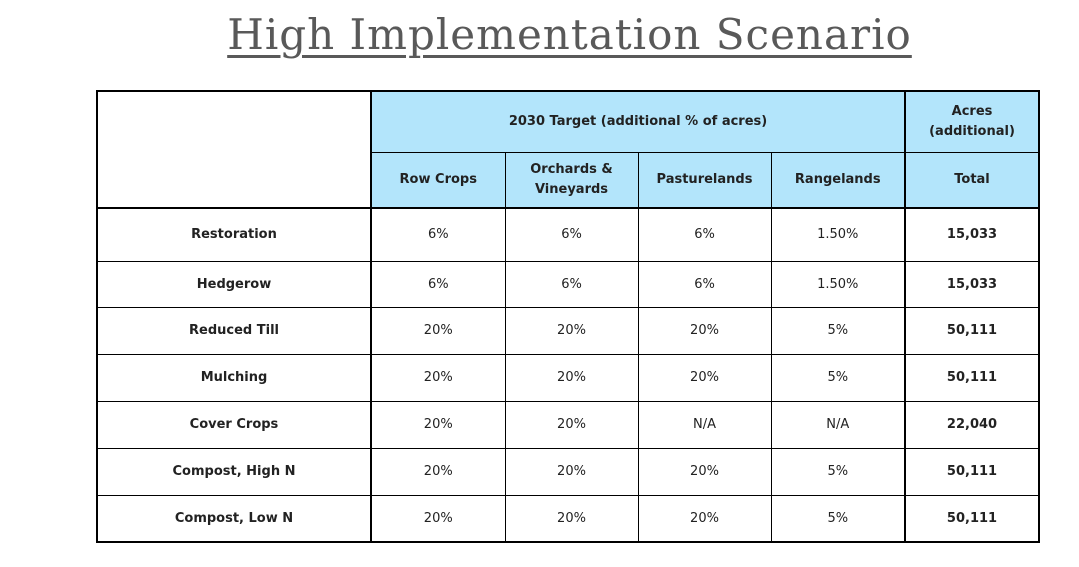 The height and width of the screenshot is (567, 1079). What do you see at coordinates (571, 180) in the screenshot?
I see `col-header-orchards-vineyards: Orchards & Vineyards` at bounding box center [571, 180].